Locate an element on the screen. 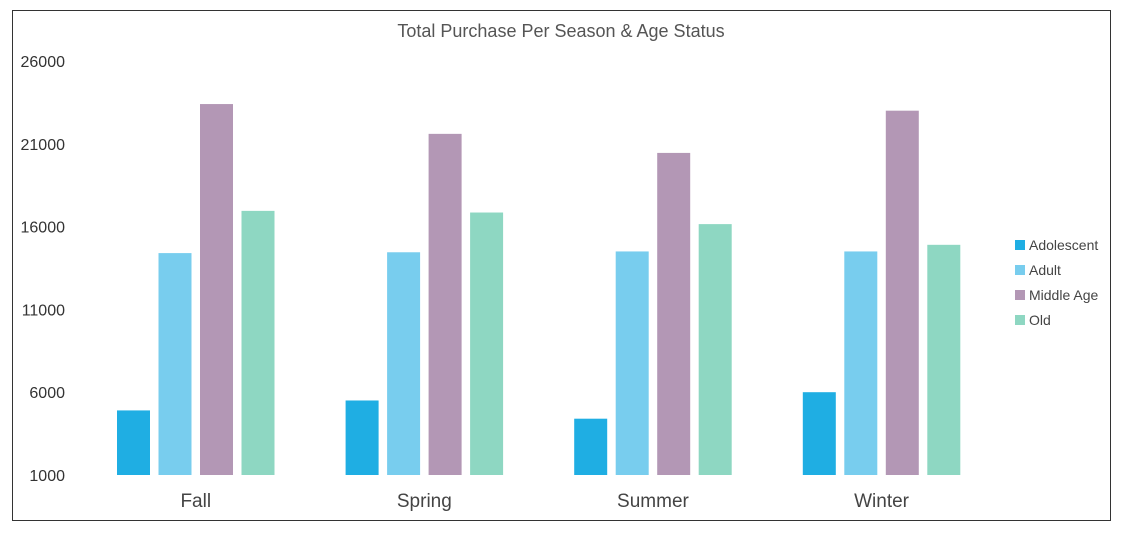 Image resolution: width=1128 pixels, height=538 pixels. bar-old-fall is located at coordinates (258, 343).